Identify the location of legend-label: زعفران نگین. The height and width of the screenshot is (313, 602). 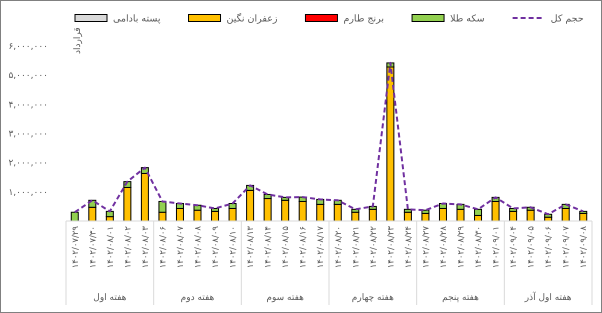
(252, 18).